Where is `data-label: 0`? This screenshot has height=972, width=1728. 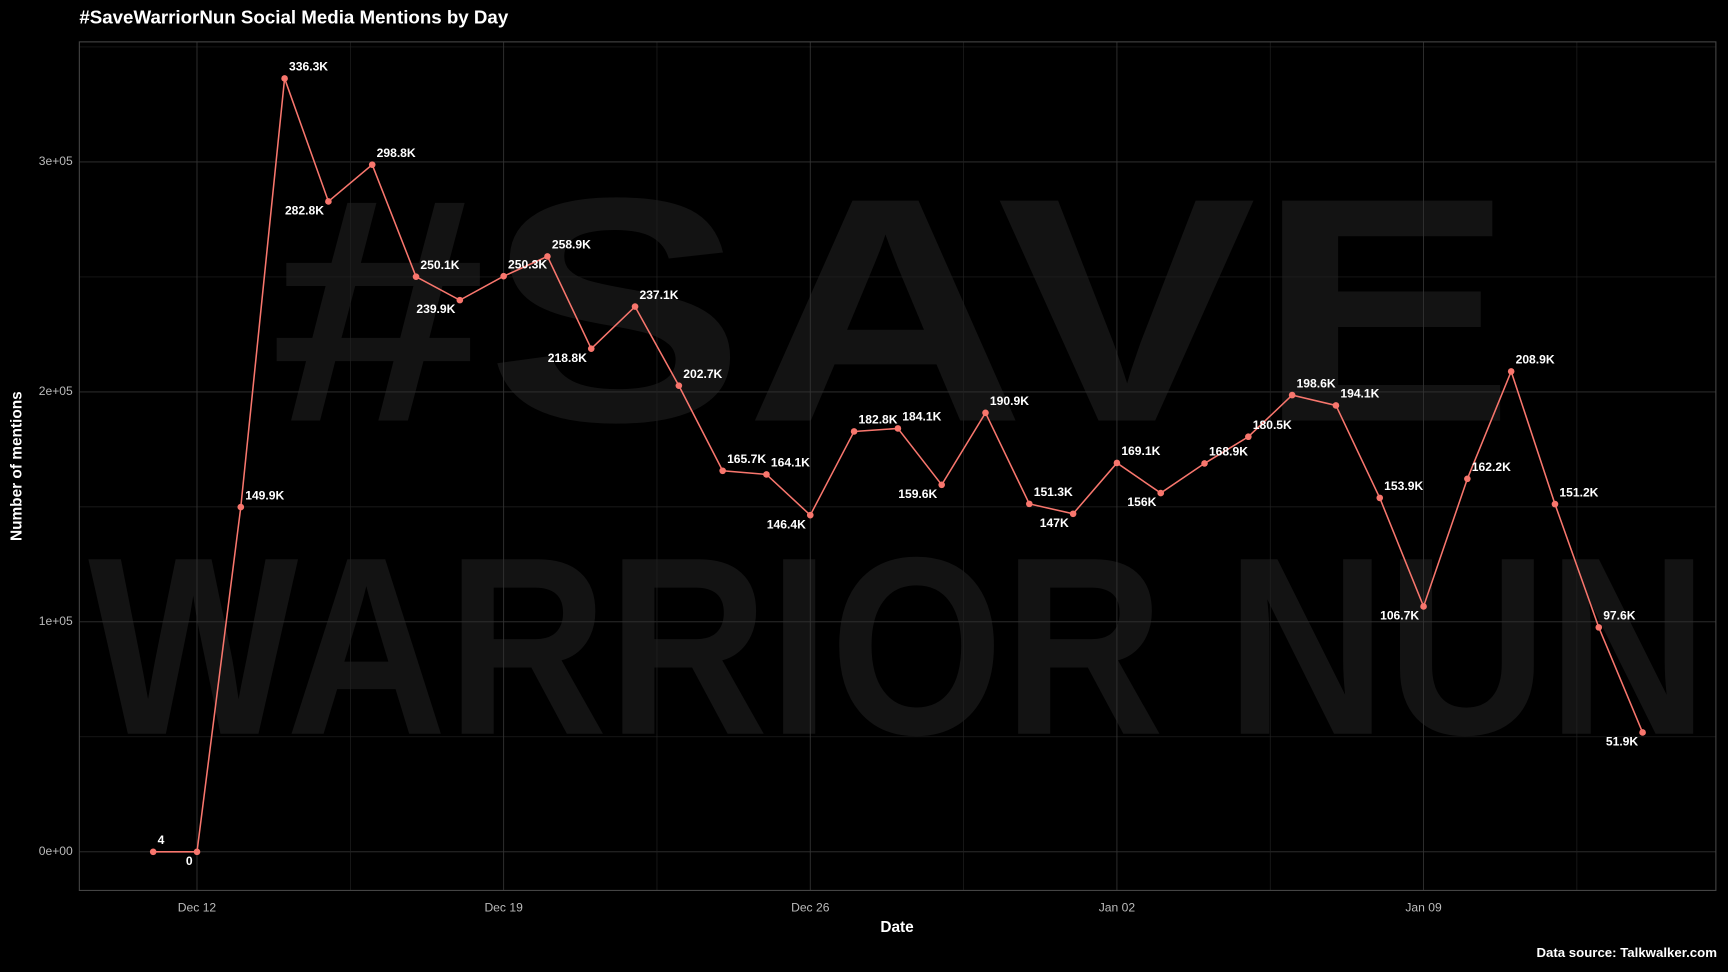 data-label: 0 is located at coordinates (189, 861).